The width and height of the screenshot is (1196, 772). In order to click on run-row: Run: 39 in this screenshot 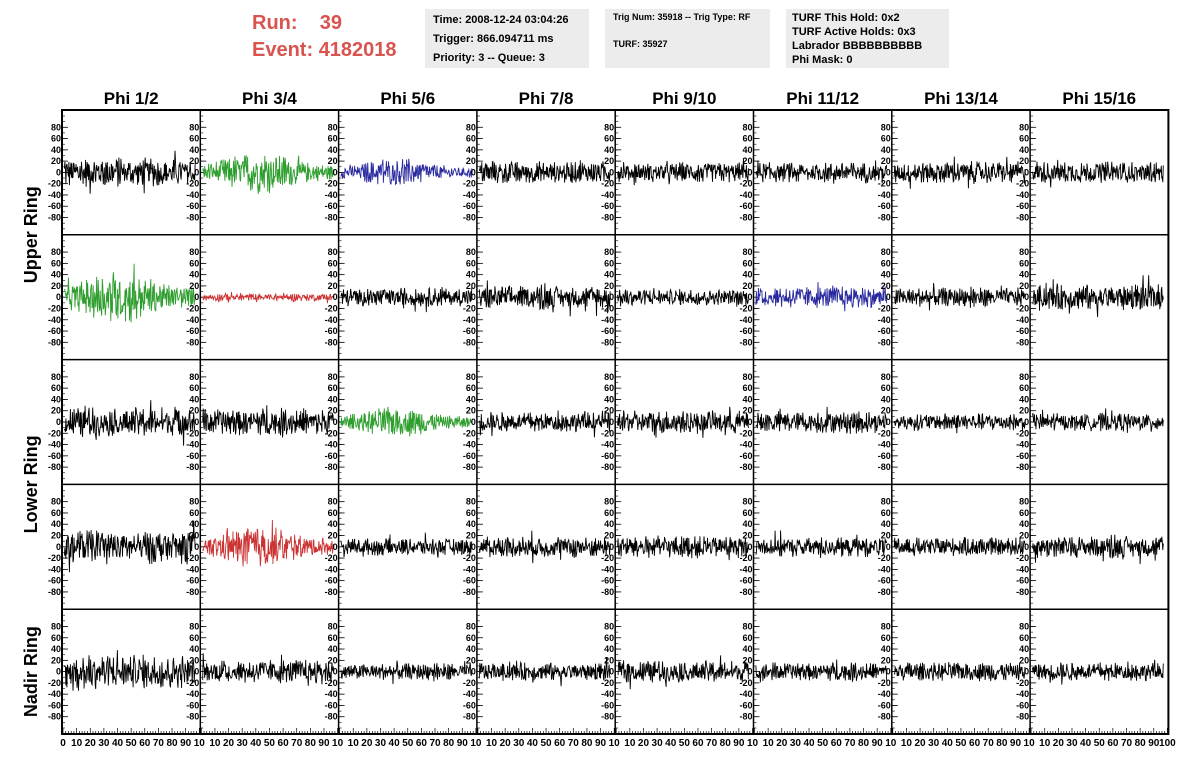, I will do `click(324, 23)`.